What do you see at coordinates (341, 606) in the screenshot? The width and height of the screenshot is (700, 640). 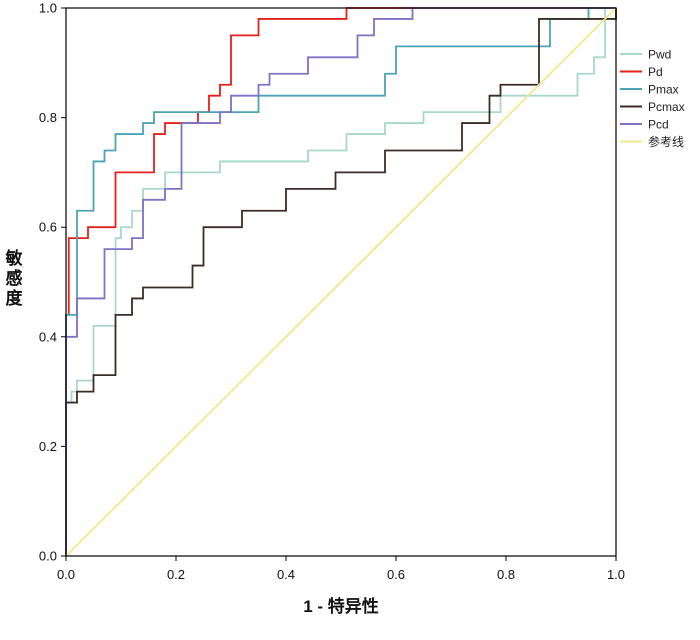 I see `x-axis-title: 1 - 特异性` at bounding box center [341, 606].